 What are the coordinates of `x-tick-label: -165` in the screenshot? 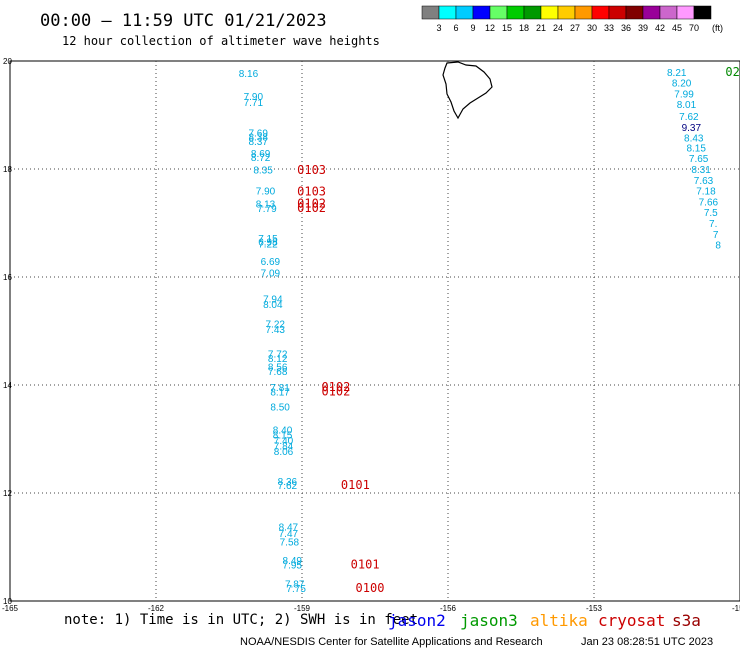 It's located at (10, 608).